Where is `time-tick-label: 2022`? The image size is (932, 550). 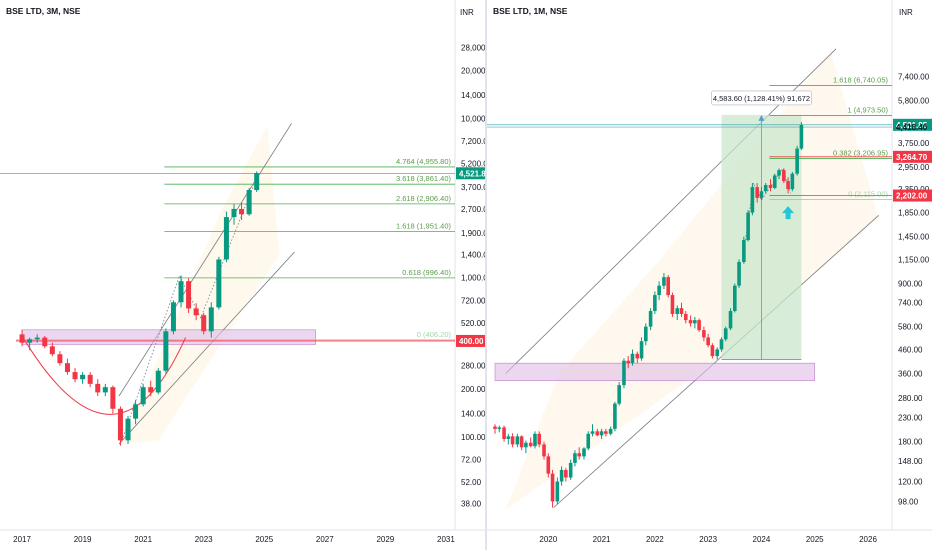
time-tick-label: 2022 is located at coordinates (655, 539).